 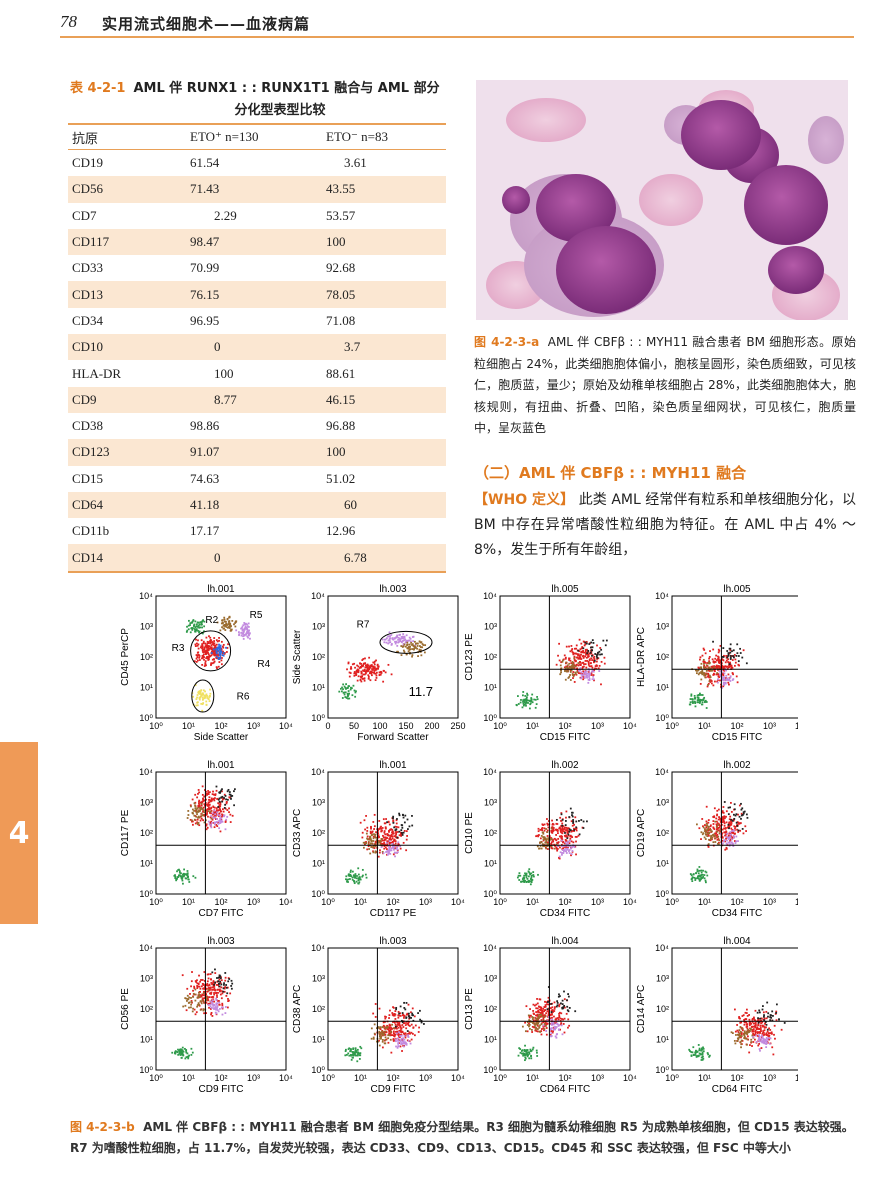 I want to click on x-tick-label: 10³, so click(x=769, y=1078).